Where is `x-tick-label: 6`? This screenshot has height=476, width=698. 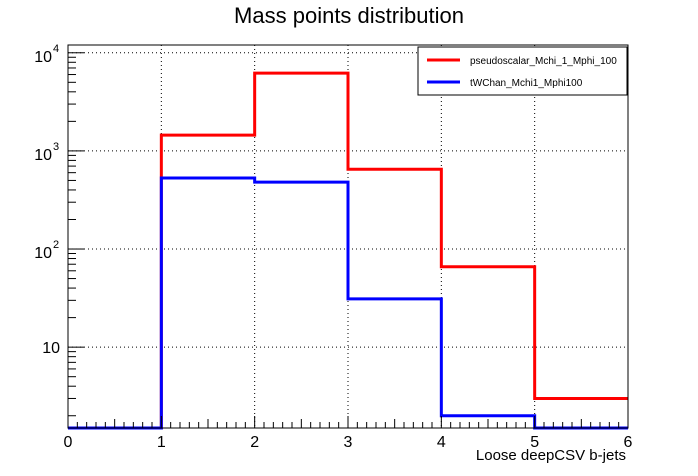
x-tick-label: 6 is located at coordinates (628, 442).